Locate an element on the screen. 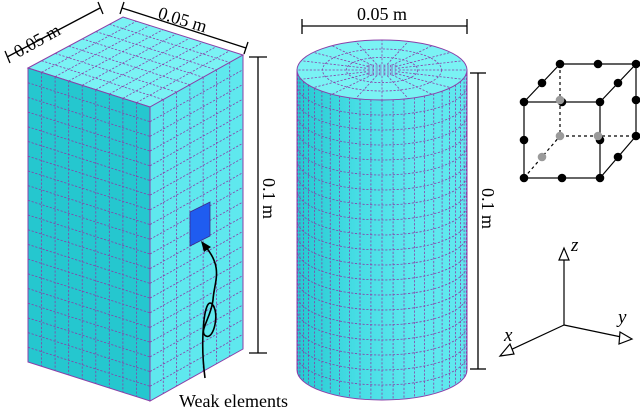  cylinder-height-dimension: 0.1 m is located at coordinates (484, 221).